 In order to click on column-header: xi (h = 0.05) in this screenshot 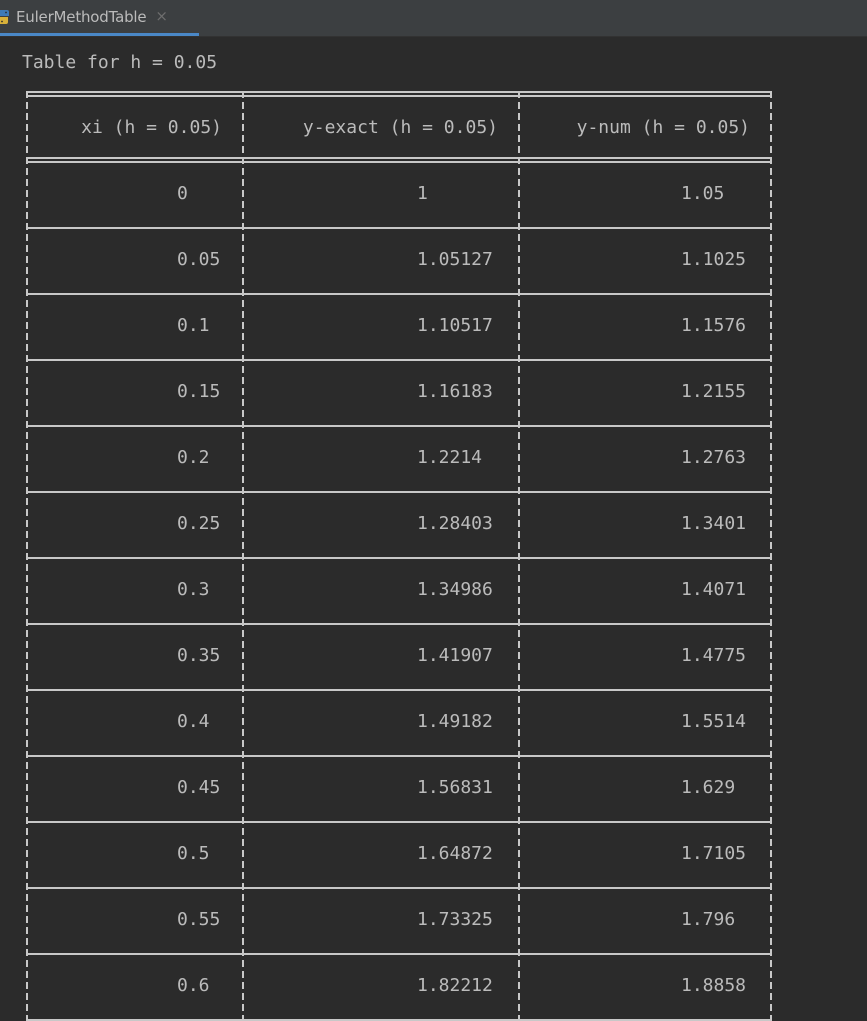, I will do `click(151, 127)`.